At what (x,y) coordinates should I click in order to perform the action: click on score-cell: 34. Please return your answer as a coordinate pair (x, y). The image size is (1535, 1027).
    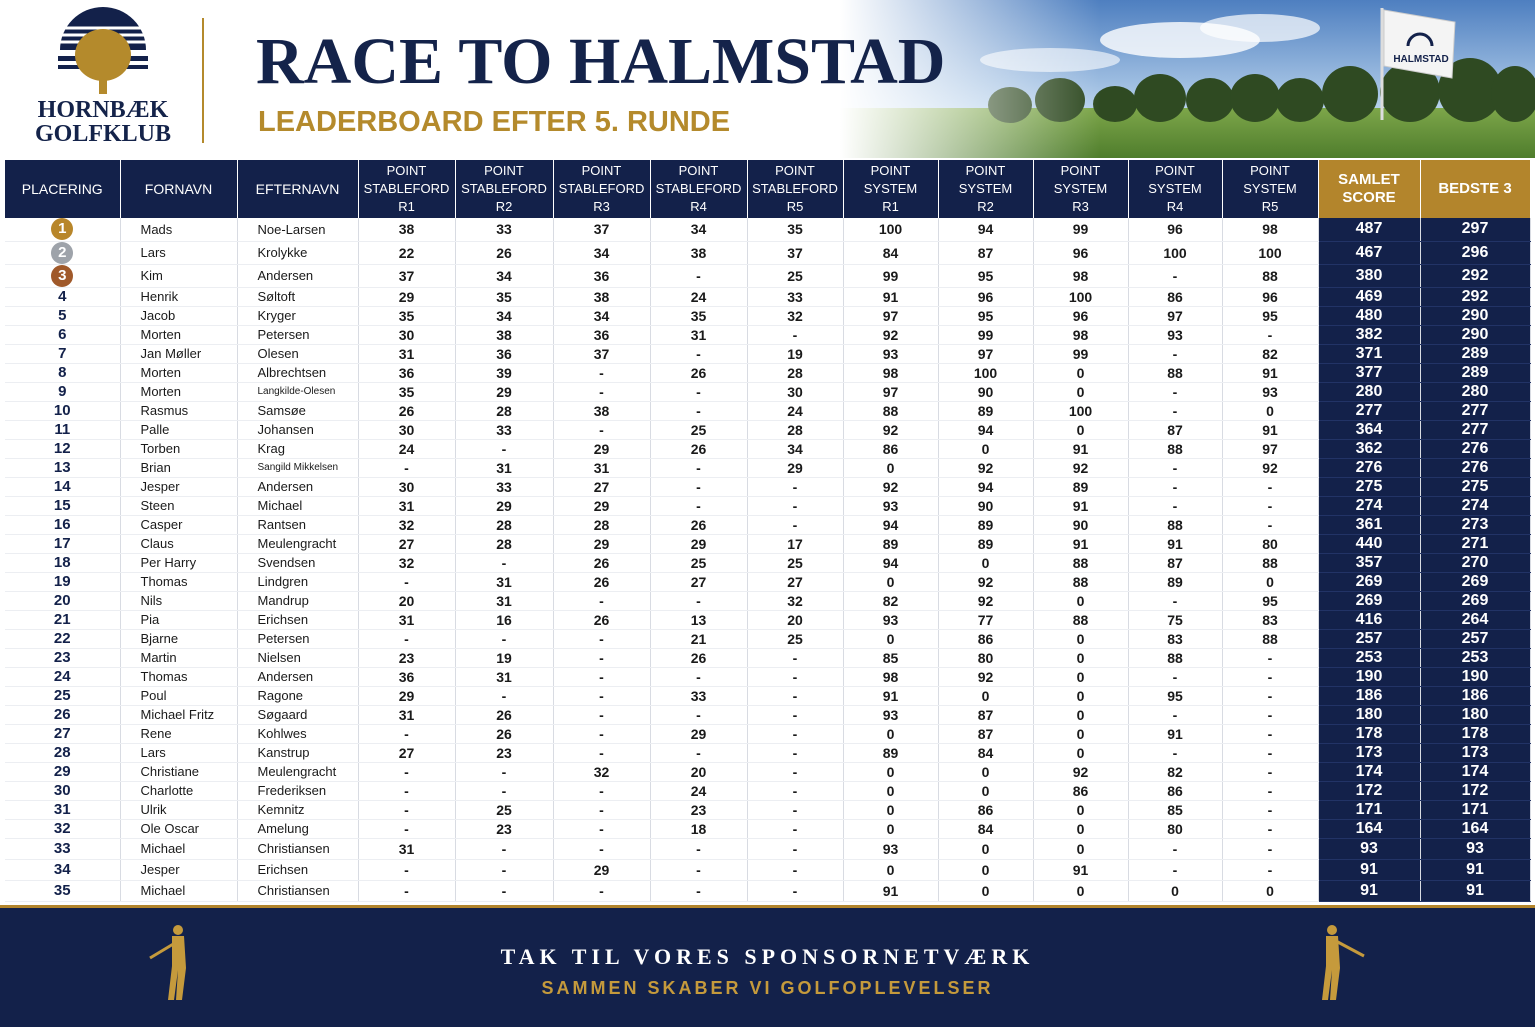
    Looking at the image, I should click on (504, 316).